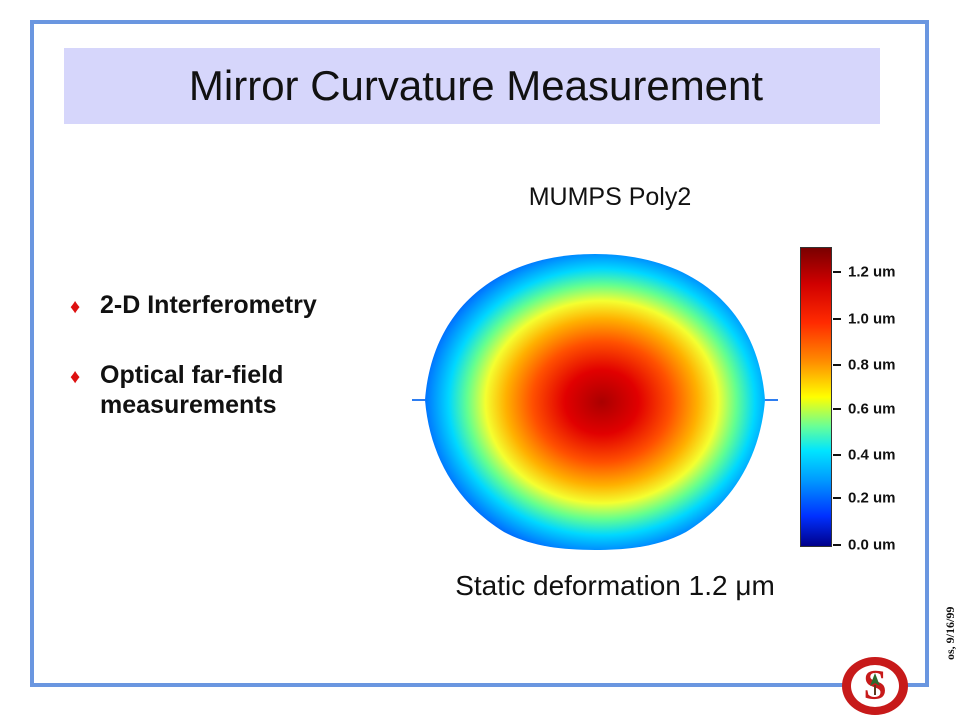  What do you see at coordinates (208, 305) in the screenshot?
I see `bullet-text: 2-D Interferometry` at bounding box center [208, 305].